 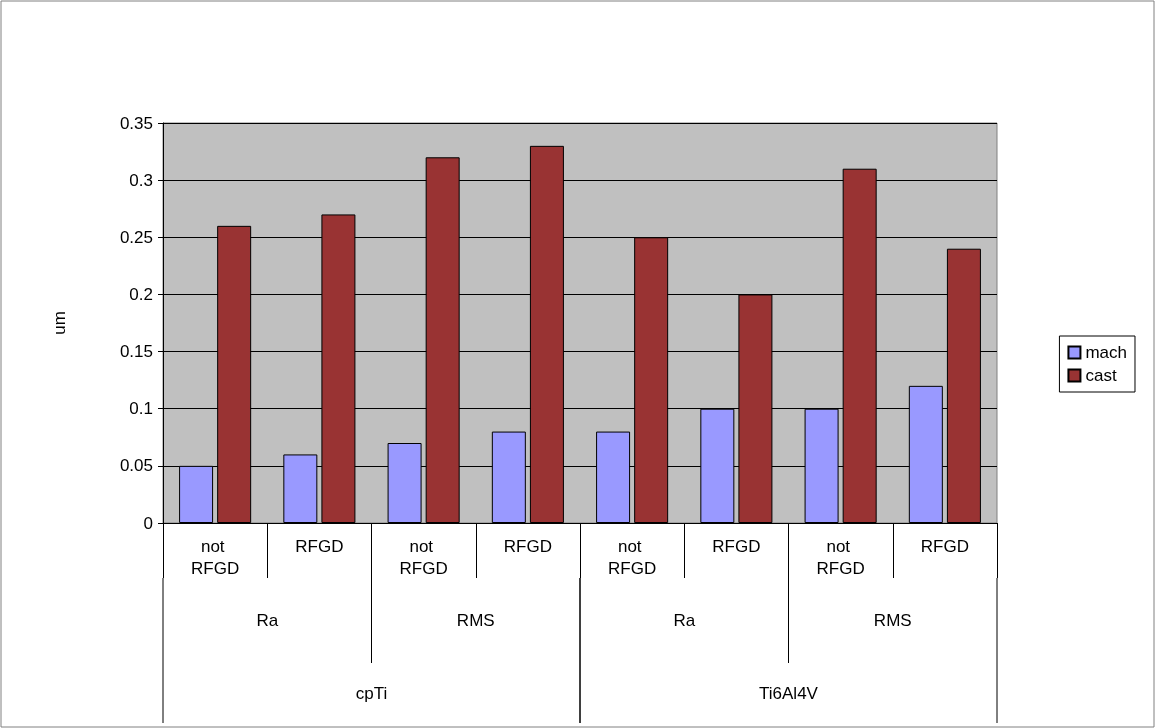 What do you see at coordinates (148, 523) in the screenshot?
I see `y-tick-label: 0` at bounding box center [148, 523].